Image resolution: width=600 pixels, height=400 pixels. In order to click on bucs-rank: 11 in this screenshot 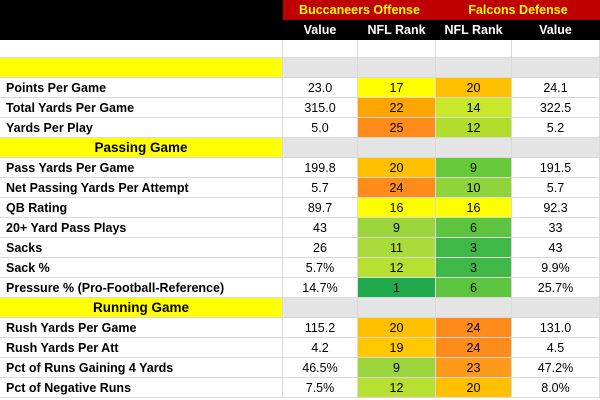, I will do `click(397, 248)`.